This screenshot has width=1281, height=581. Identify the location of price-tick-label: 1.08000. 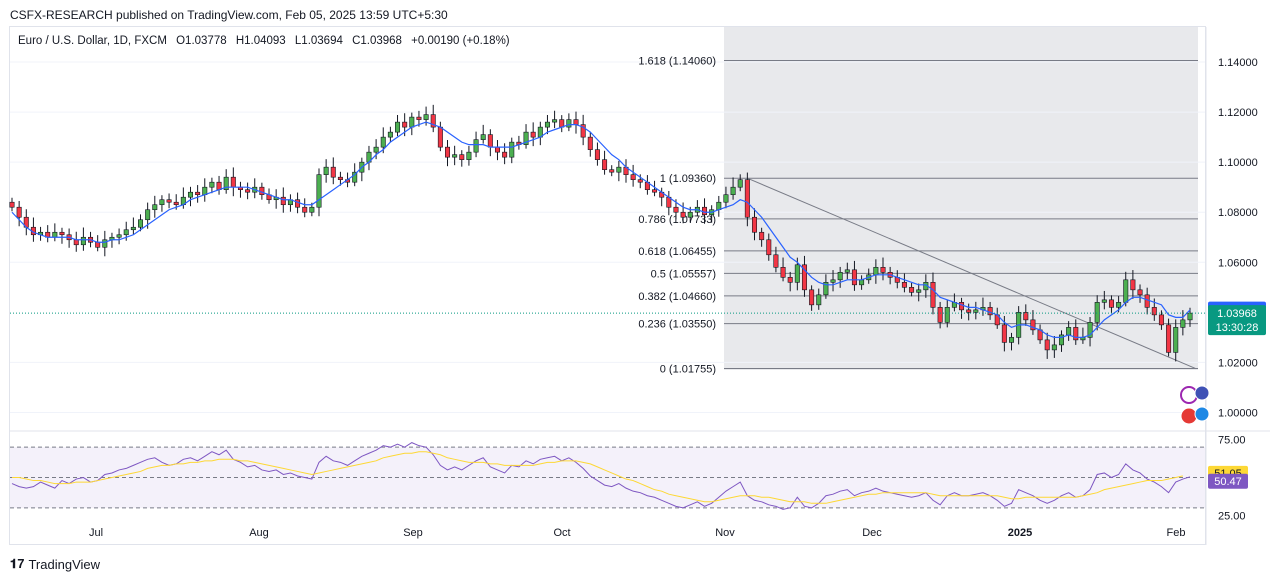
(1238, 213).